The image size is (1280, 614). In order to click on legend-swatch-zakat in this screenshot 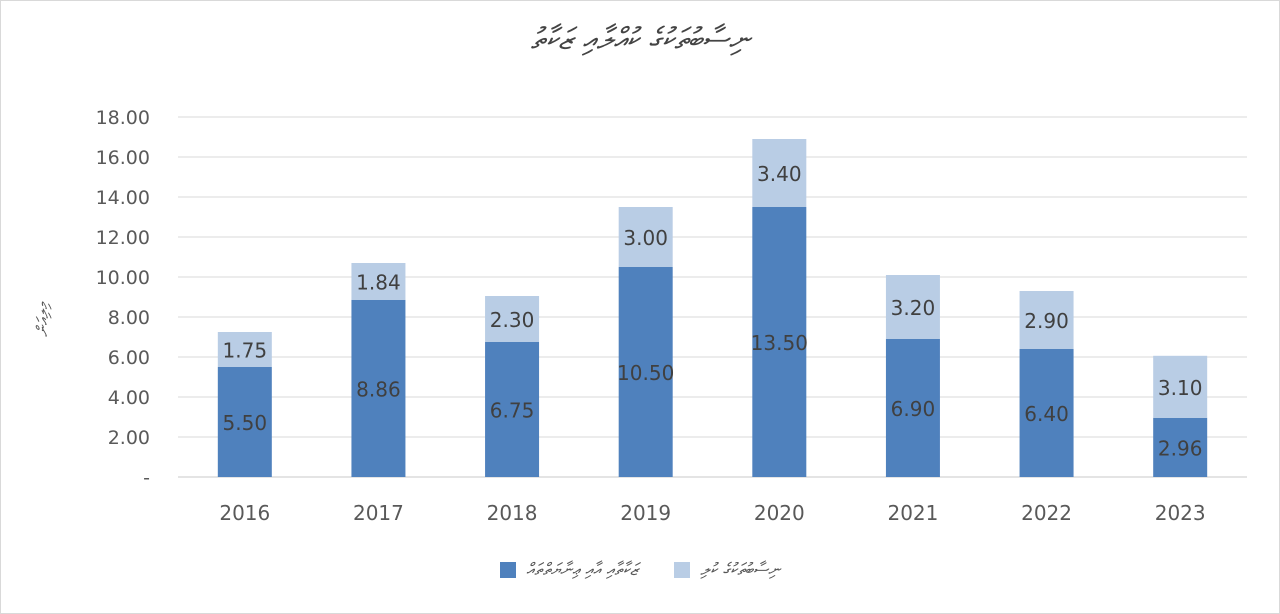, I will do `click(508, 570)`.